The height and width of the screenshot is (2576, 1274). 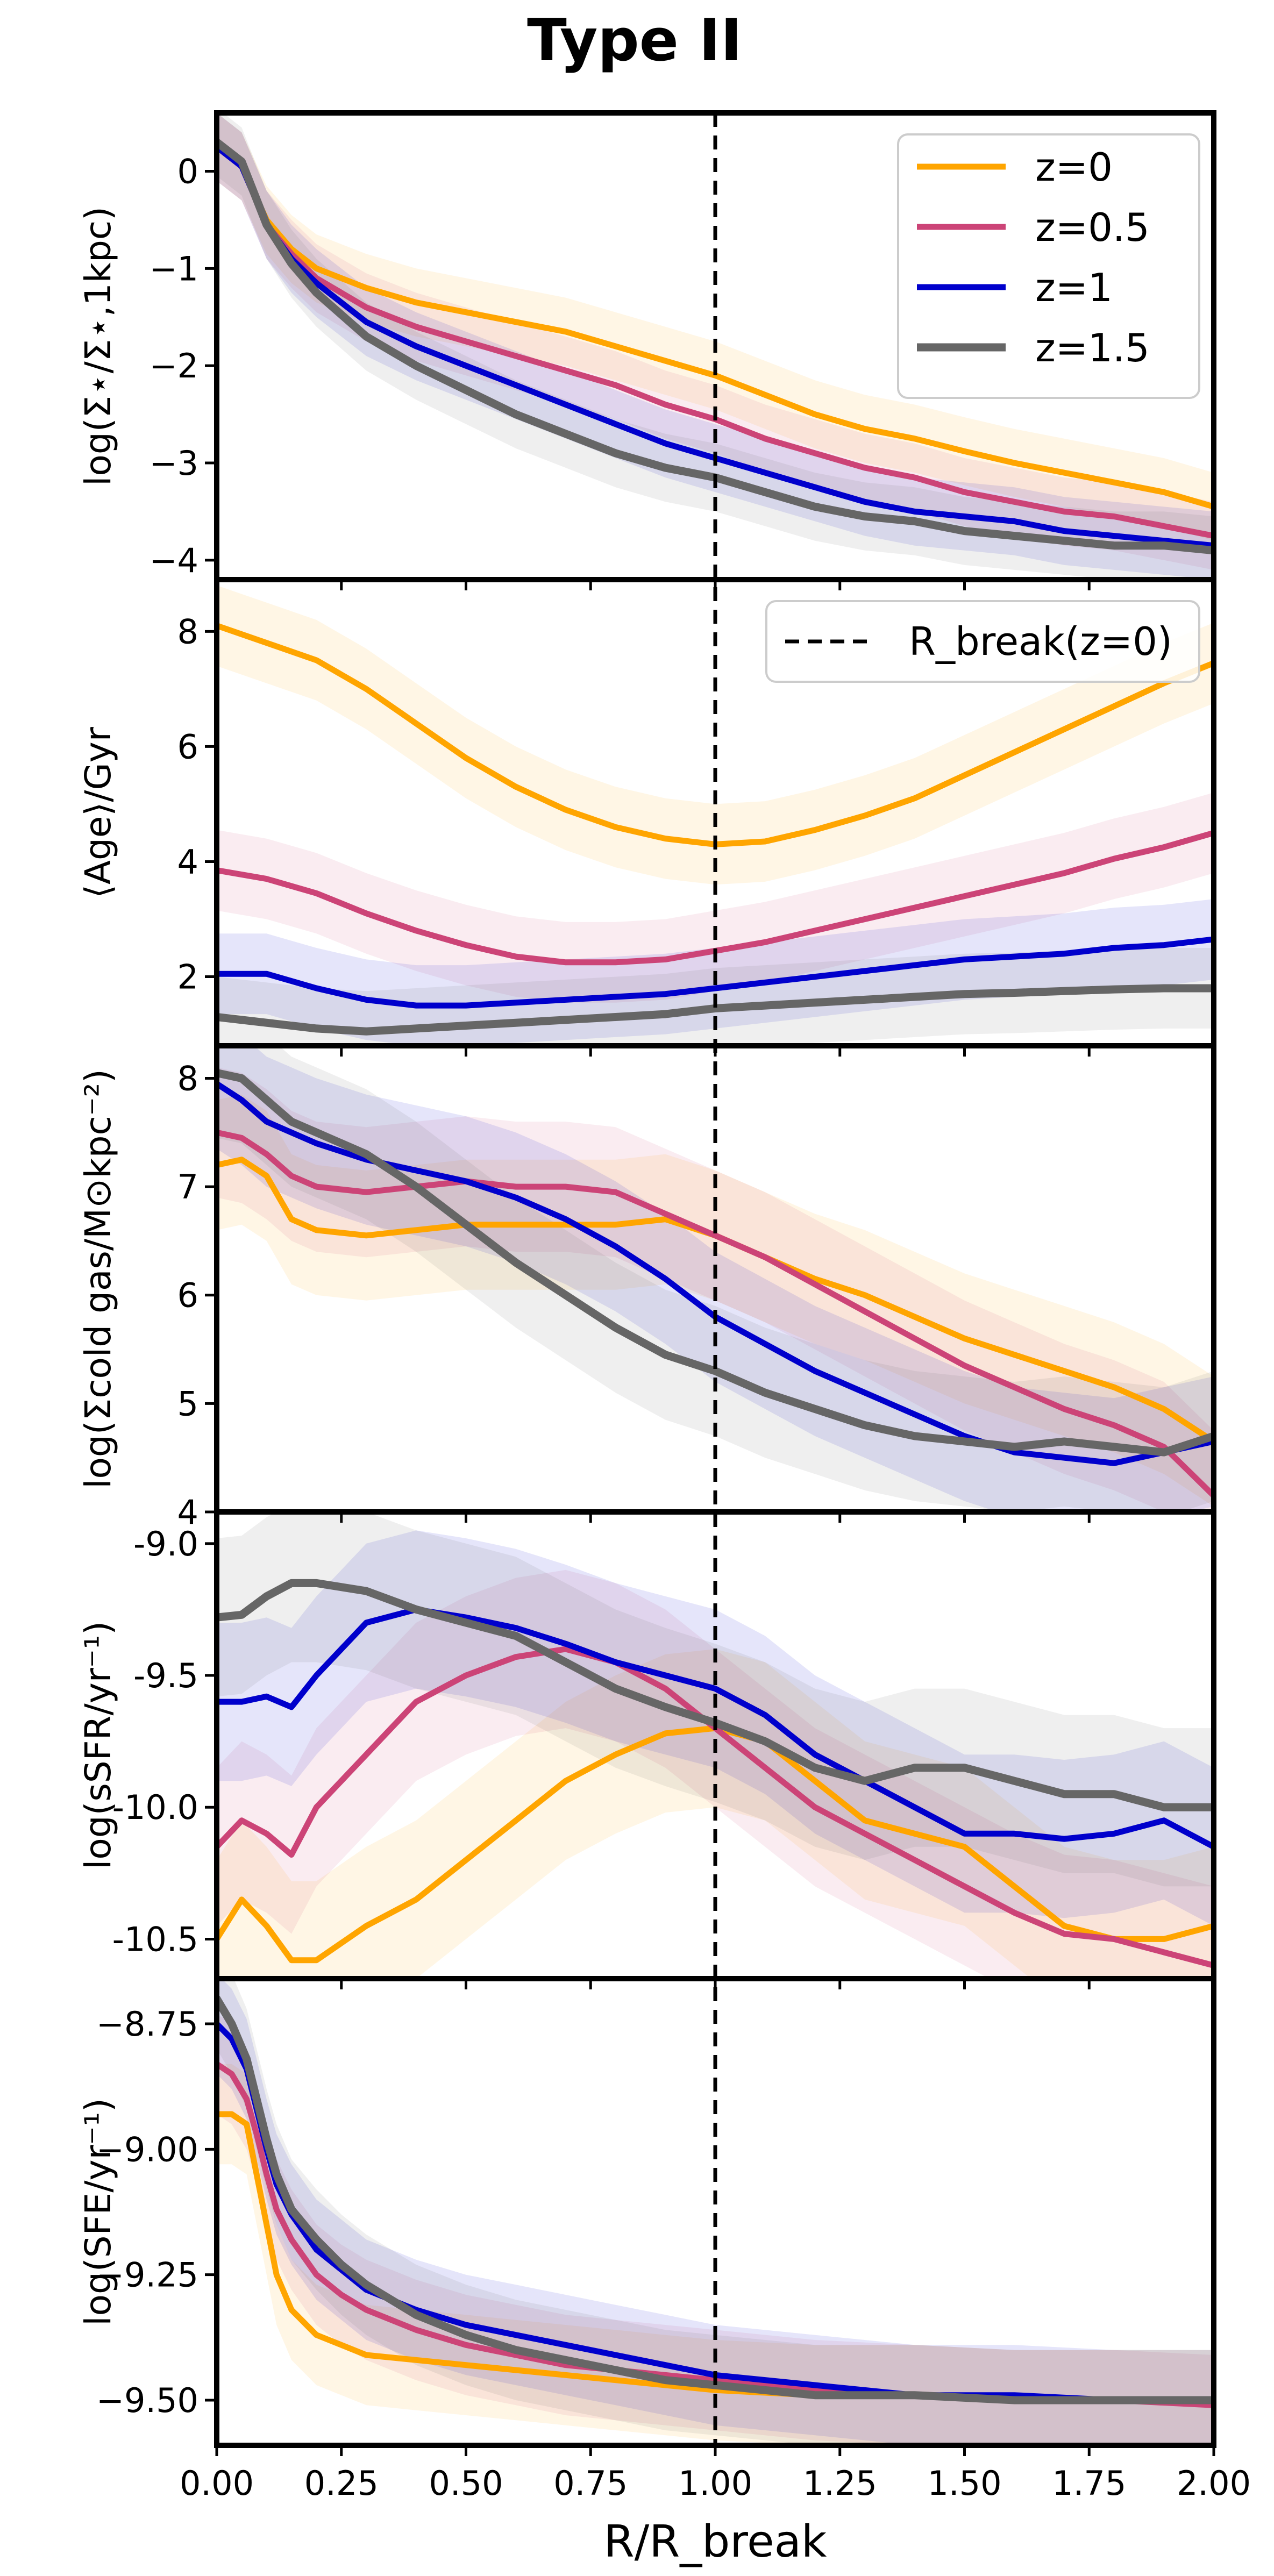 What do you see at coordinates (1074, 287) in the screenshot?
I see `legend-label: z=1` at bounding box center [1074, 287].